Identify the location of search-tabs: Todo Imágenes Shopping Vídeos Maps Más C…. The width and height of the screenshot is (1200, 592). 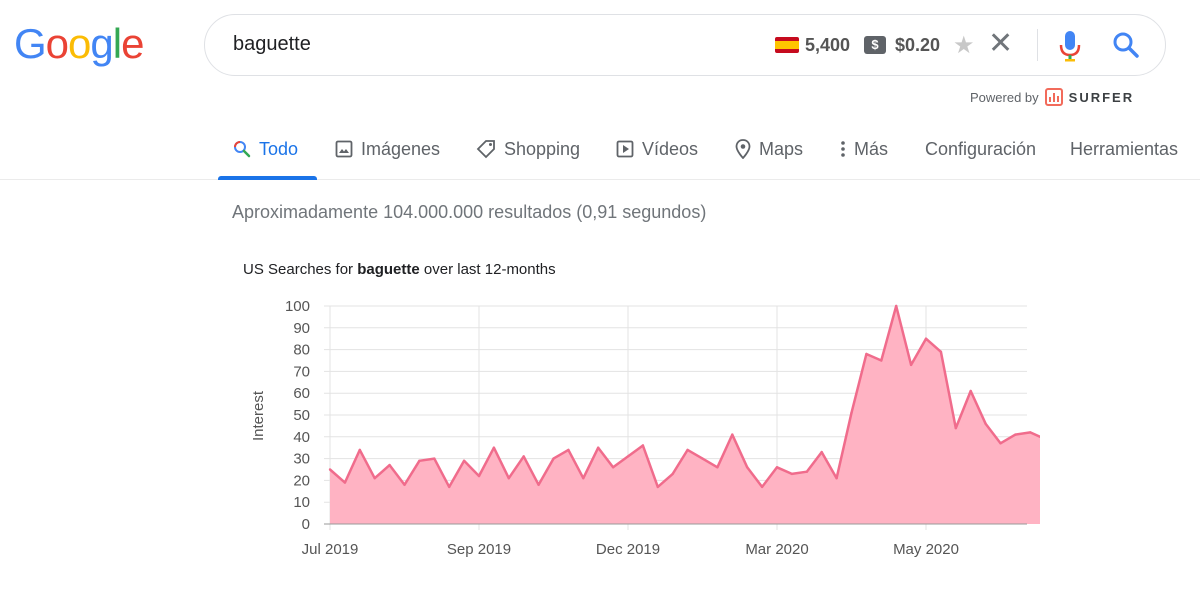
(600, 154).